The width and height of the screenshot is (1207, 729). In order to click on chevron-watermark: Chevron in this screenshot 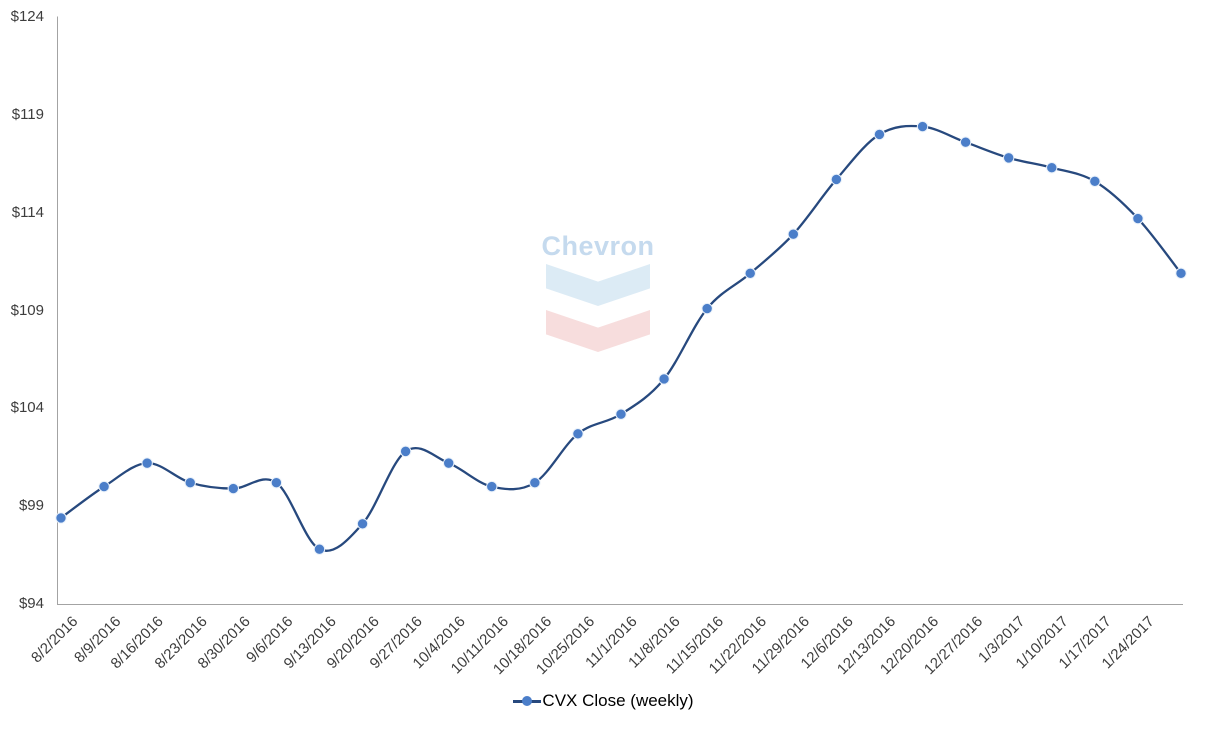, I will do `click(598, 291)`.